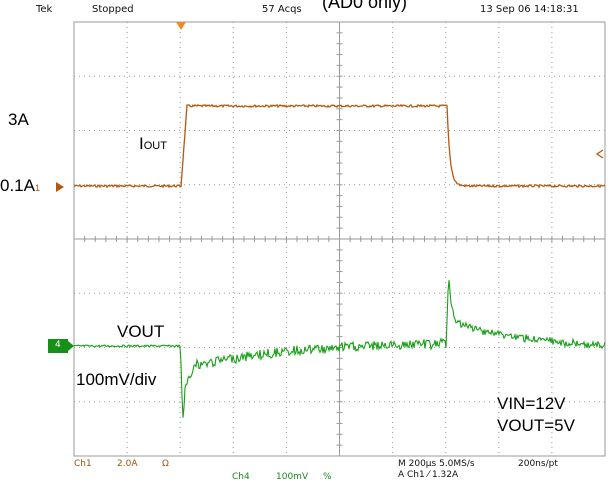  What do you see at coordinates (165, 464) in the screenshot?
I see `ch1-impedance-readout: Ω` at bounding box center [165, 464].